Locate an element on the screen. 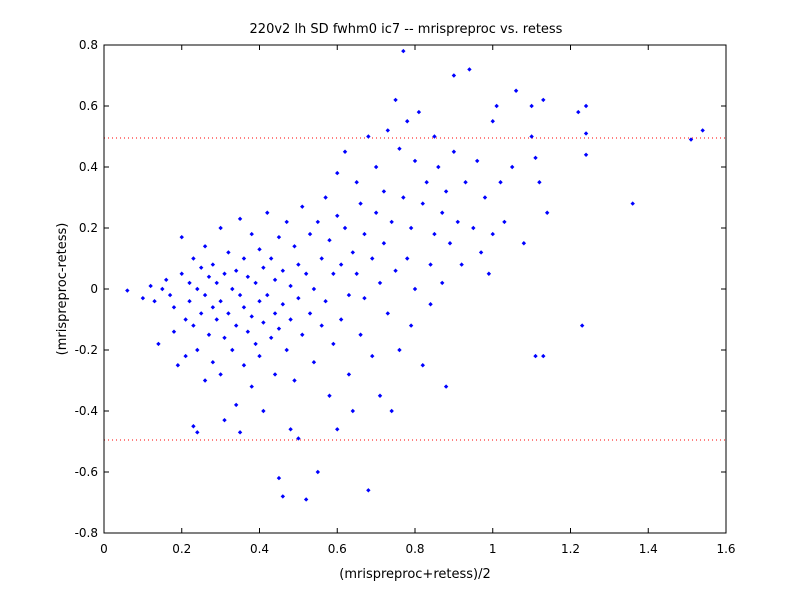 This screenshot has width=800, height=605. y-tick-label: -0.8 is located at coordinates (86, 533).